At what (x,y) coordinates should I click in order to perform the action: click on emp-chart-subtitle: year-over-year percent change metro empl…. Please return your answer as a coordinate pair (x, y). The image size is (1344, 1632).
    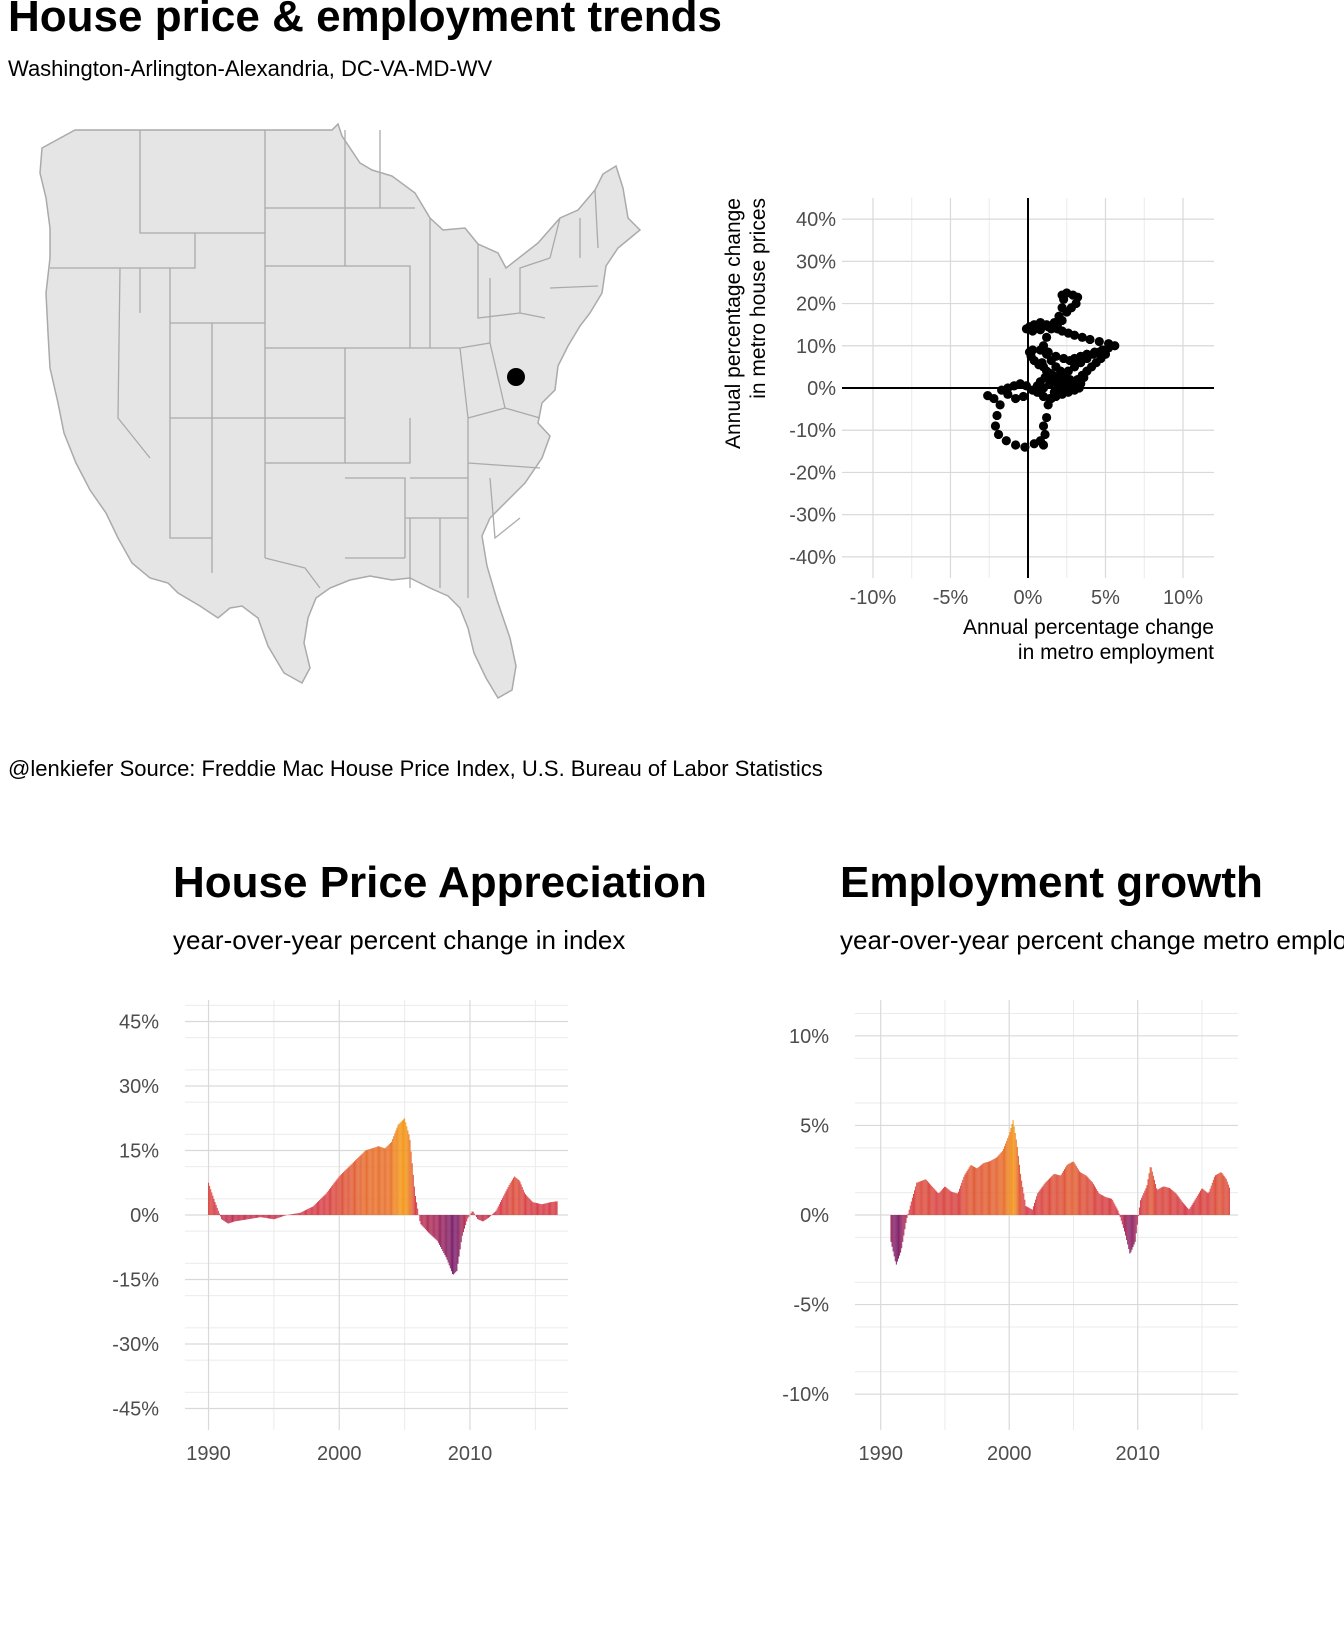
    Looking at the image, I should click on (1092, 940).